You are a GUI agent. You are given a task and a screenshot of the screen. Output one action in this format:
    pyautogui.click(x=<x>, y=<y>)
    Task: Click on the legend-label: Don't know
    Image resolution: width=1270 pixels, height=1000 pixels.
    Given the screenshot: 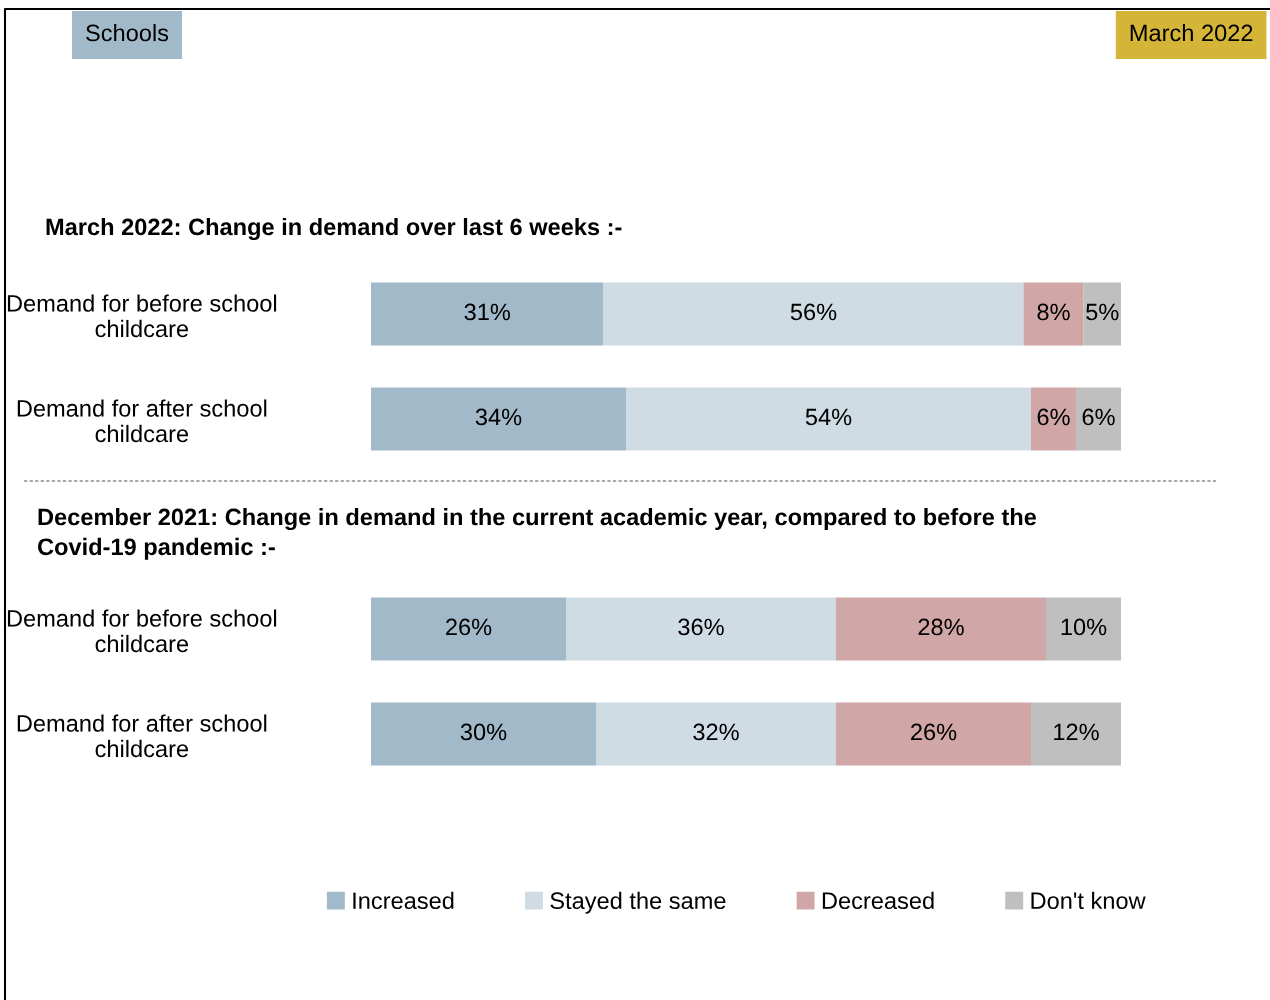 What is the action you would take?
    pyautogui.click(x=1088, y=900)
    